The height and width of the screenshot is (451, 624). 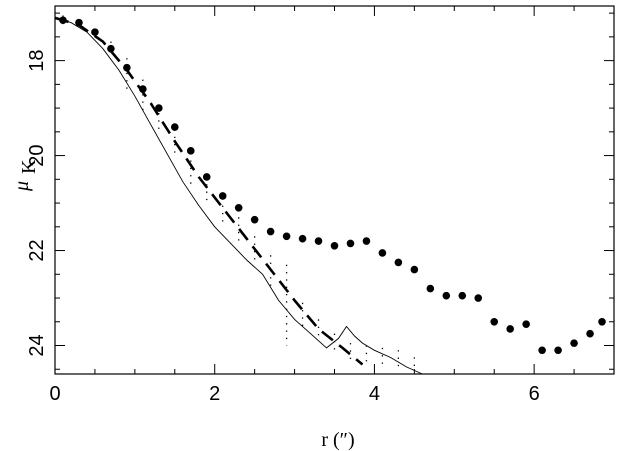 What do you see at coordinates (22, 186) in the screenshot?
I see `y-axis-label-main: μ` at bounding box center [22, 186].